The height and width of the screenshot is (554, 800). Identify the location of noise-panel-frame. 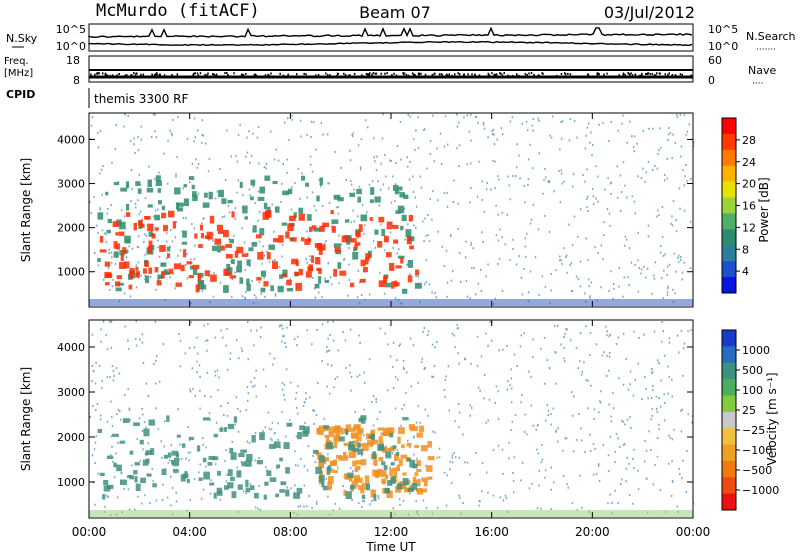
(391, 37).